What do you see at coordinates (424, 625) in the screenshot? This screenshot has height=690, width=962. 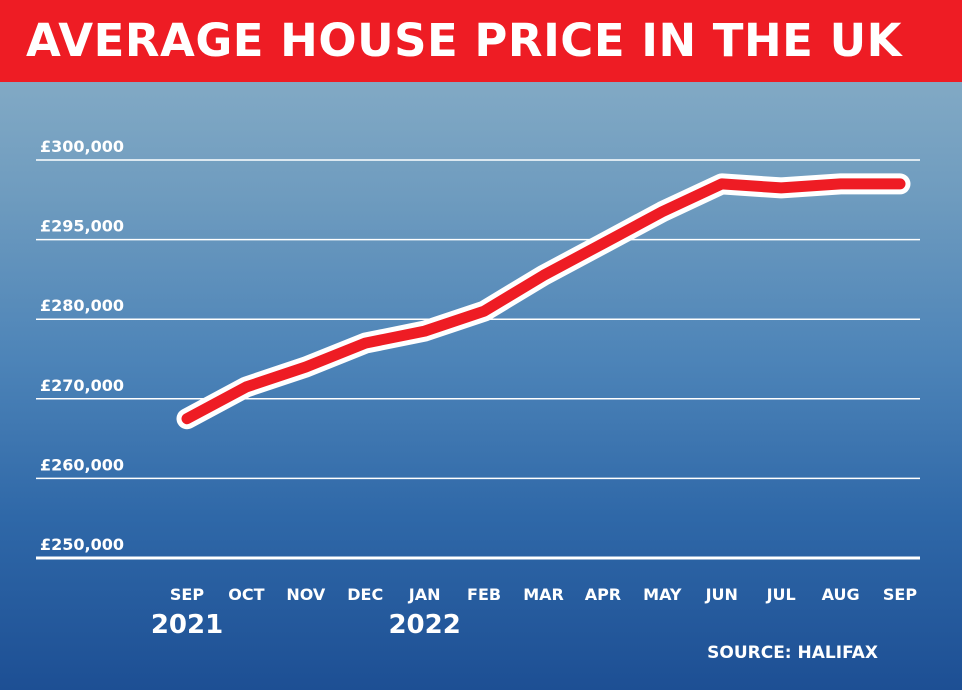 I see `year-label: 2022` at bounding box center [424, 625].